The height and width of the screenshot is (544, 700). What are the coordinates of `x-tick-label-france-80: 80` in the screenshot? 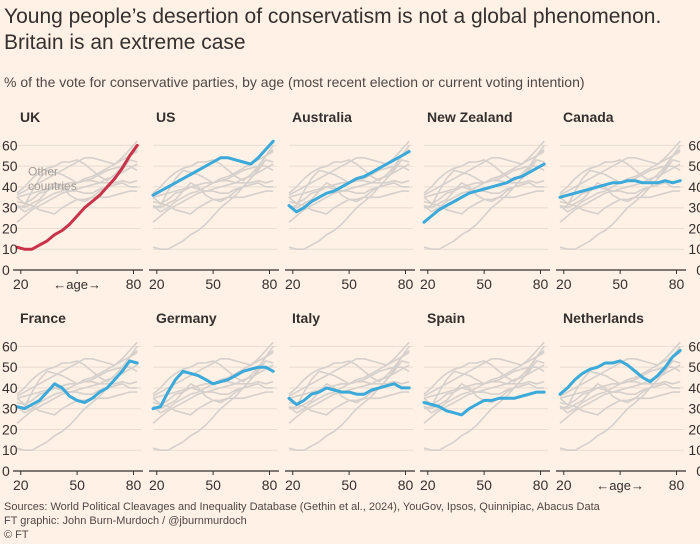 It's located at (134, 485).